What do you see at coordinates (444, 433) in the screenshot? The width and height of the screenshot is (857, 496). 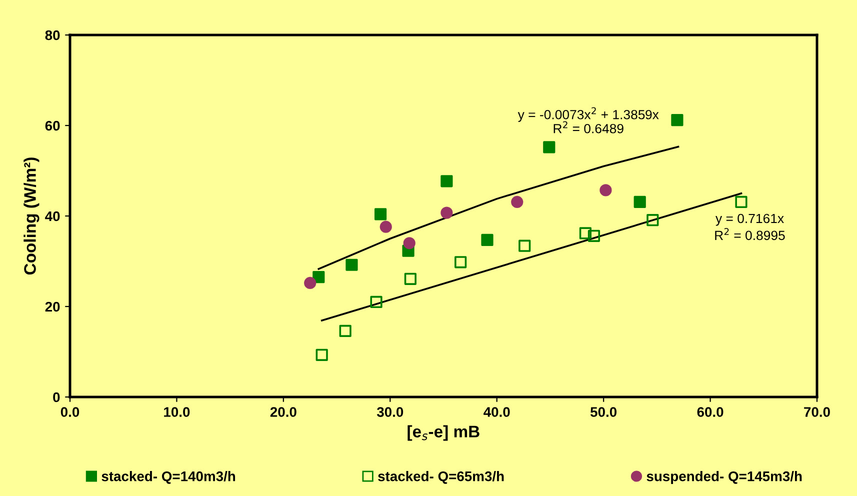 I see `x-axis-title: [e$_{s}$-e] mB` at bounding box center [444, 433].